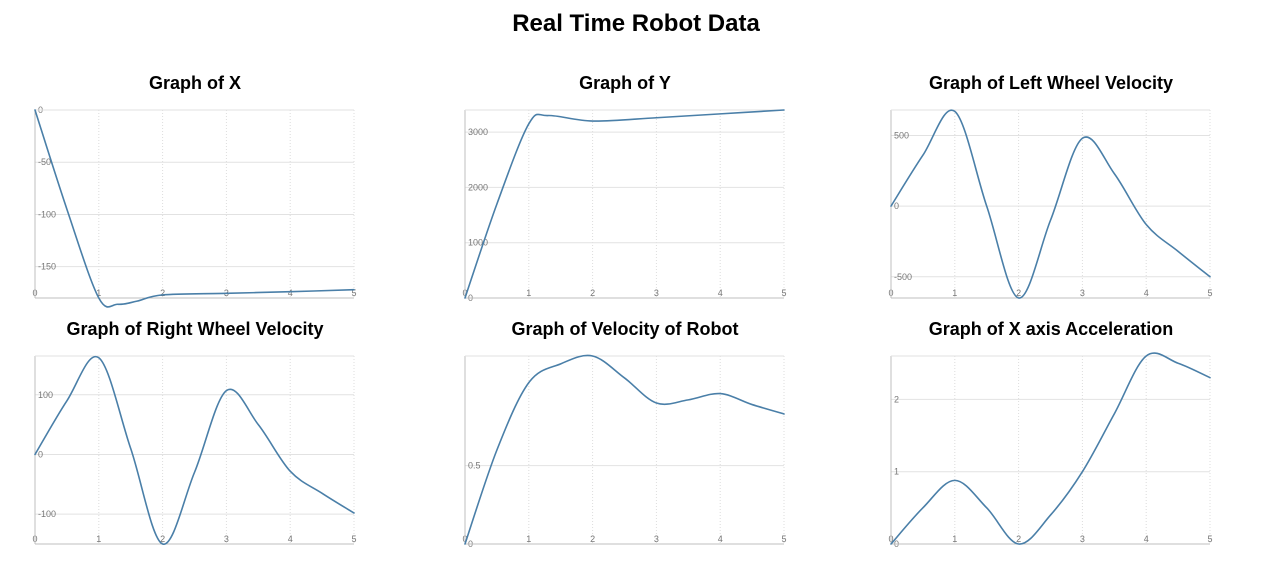 This screenshot has width=1272, height=564. Describe the element at coordinates (478, 243) in the screenshot. I see `y-tick-label: 1000` at that location.